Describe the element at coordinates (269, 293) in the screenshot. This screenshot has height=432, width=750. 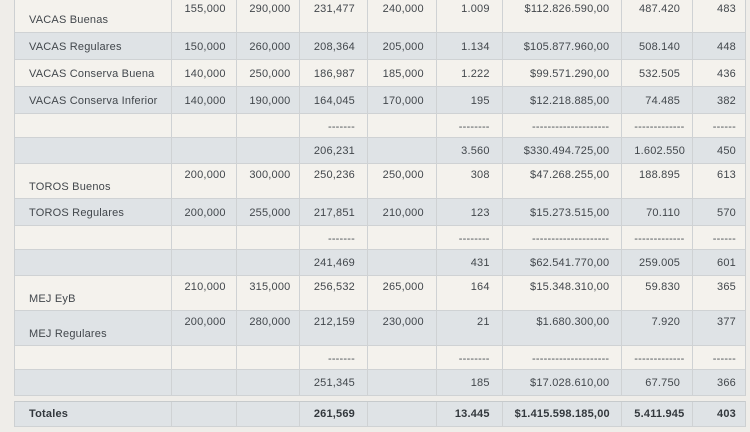
I see `value-cell: 315,000` at that location.